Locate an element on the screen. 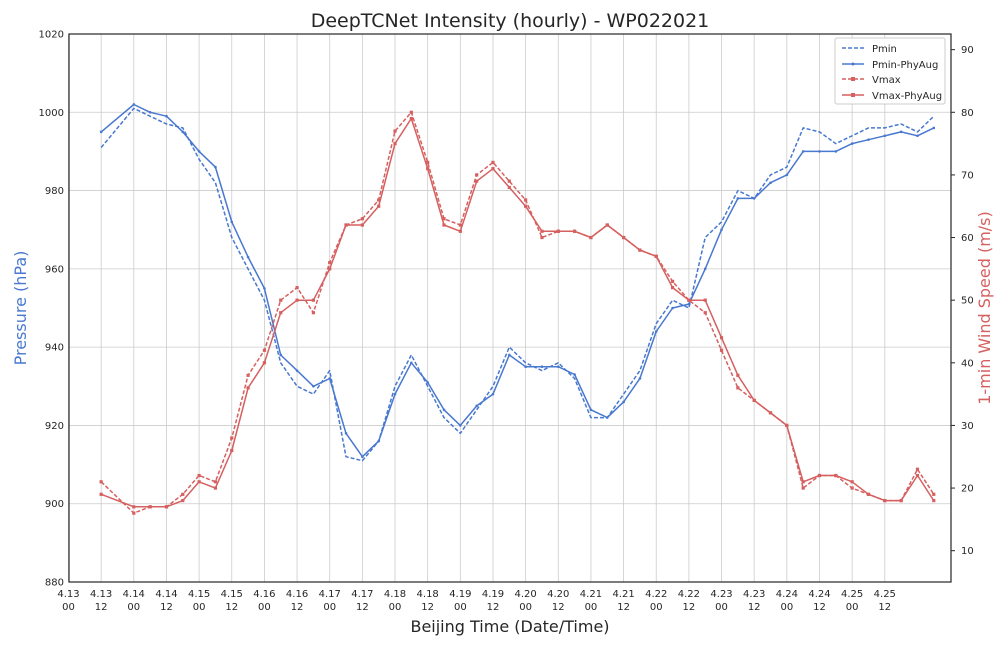 Image resolution: width=1008 pixels, height=648 pixels. x-tick-label-date: 4.22 is located at coordinates (656, 594).